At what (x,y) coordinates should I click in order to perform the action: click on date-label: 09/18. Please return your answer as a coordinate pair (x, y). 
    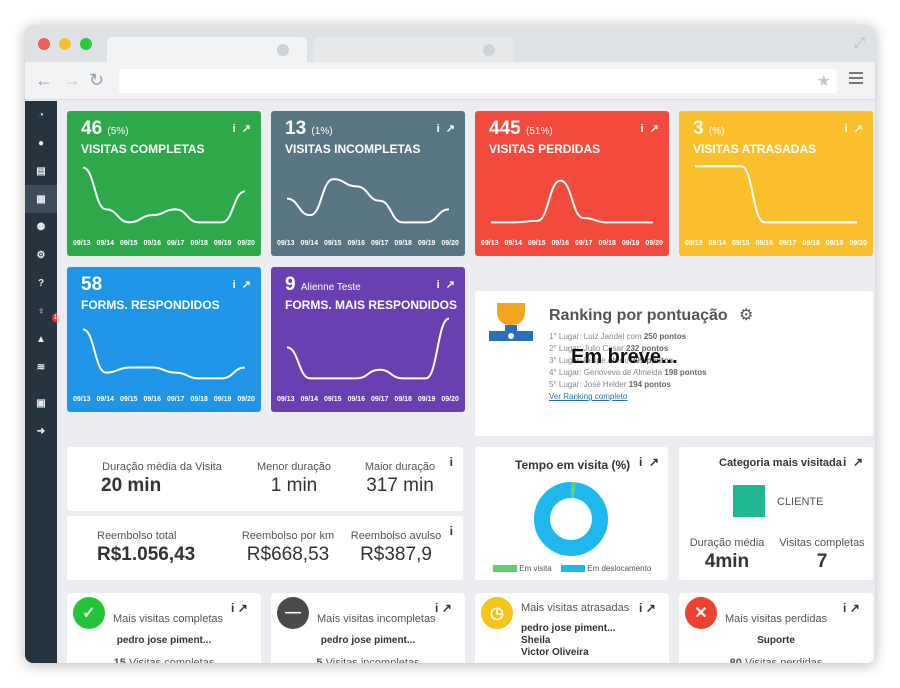
    Looking at the image, I should click on (811, 243).